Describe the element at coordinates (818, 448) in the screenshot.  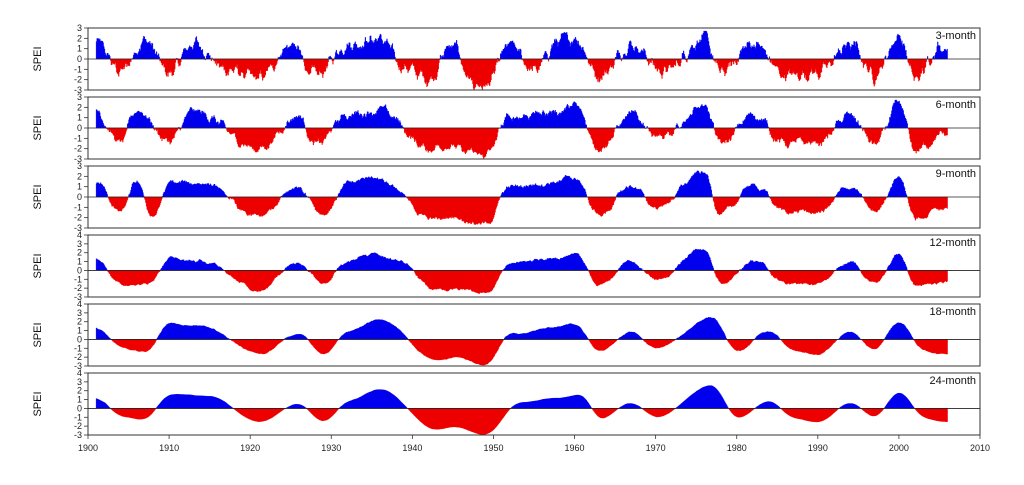
I see `x-tick-label: 1990` at that location.